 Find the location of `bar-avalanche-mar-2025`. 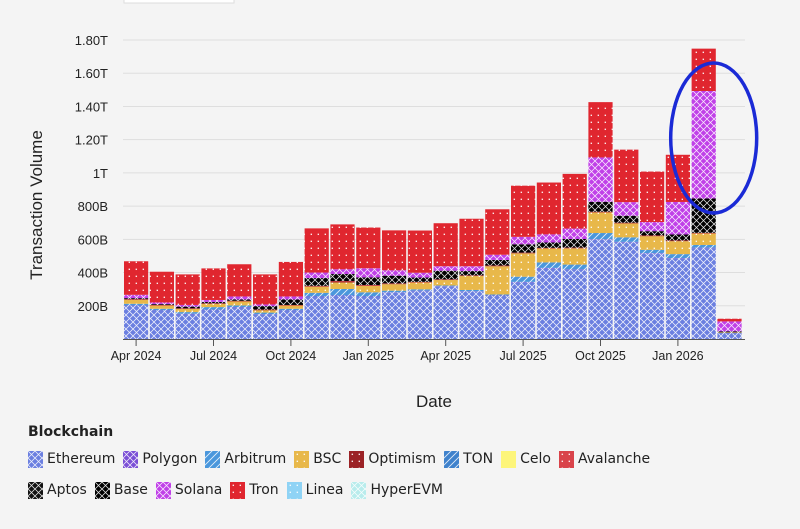

bar-avalanche-mar-2025 is located at coordinates (419, 282).